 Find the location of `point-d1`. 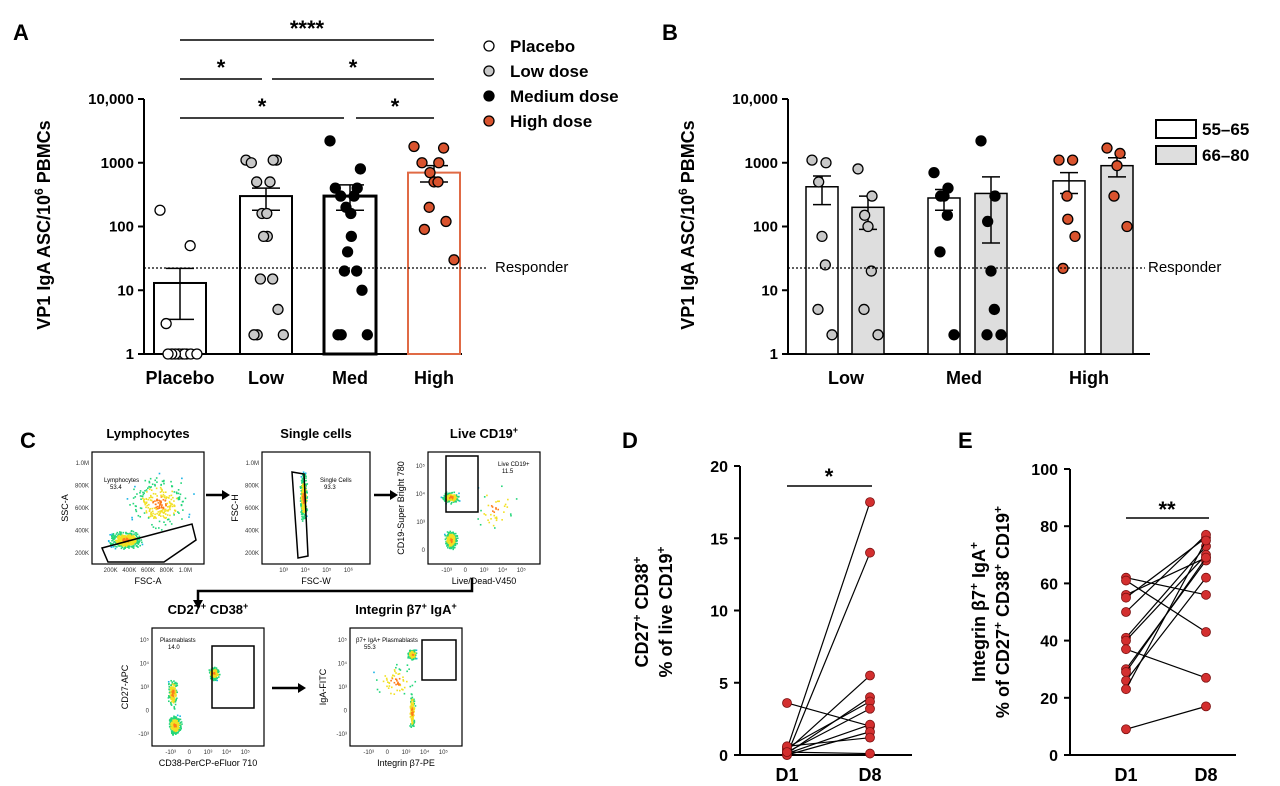

point-d1 is located at coordinates (787, 703).